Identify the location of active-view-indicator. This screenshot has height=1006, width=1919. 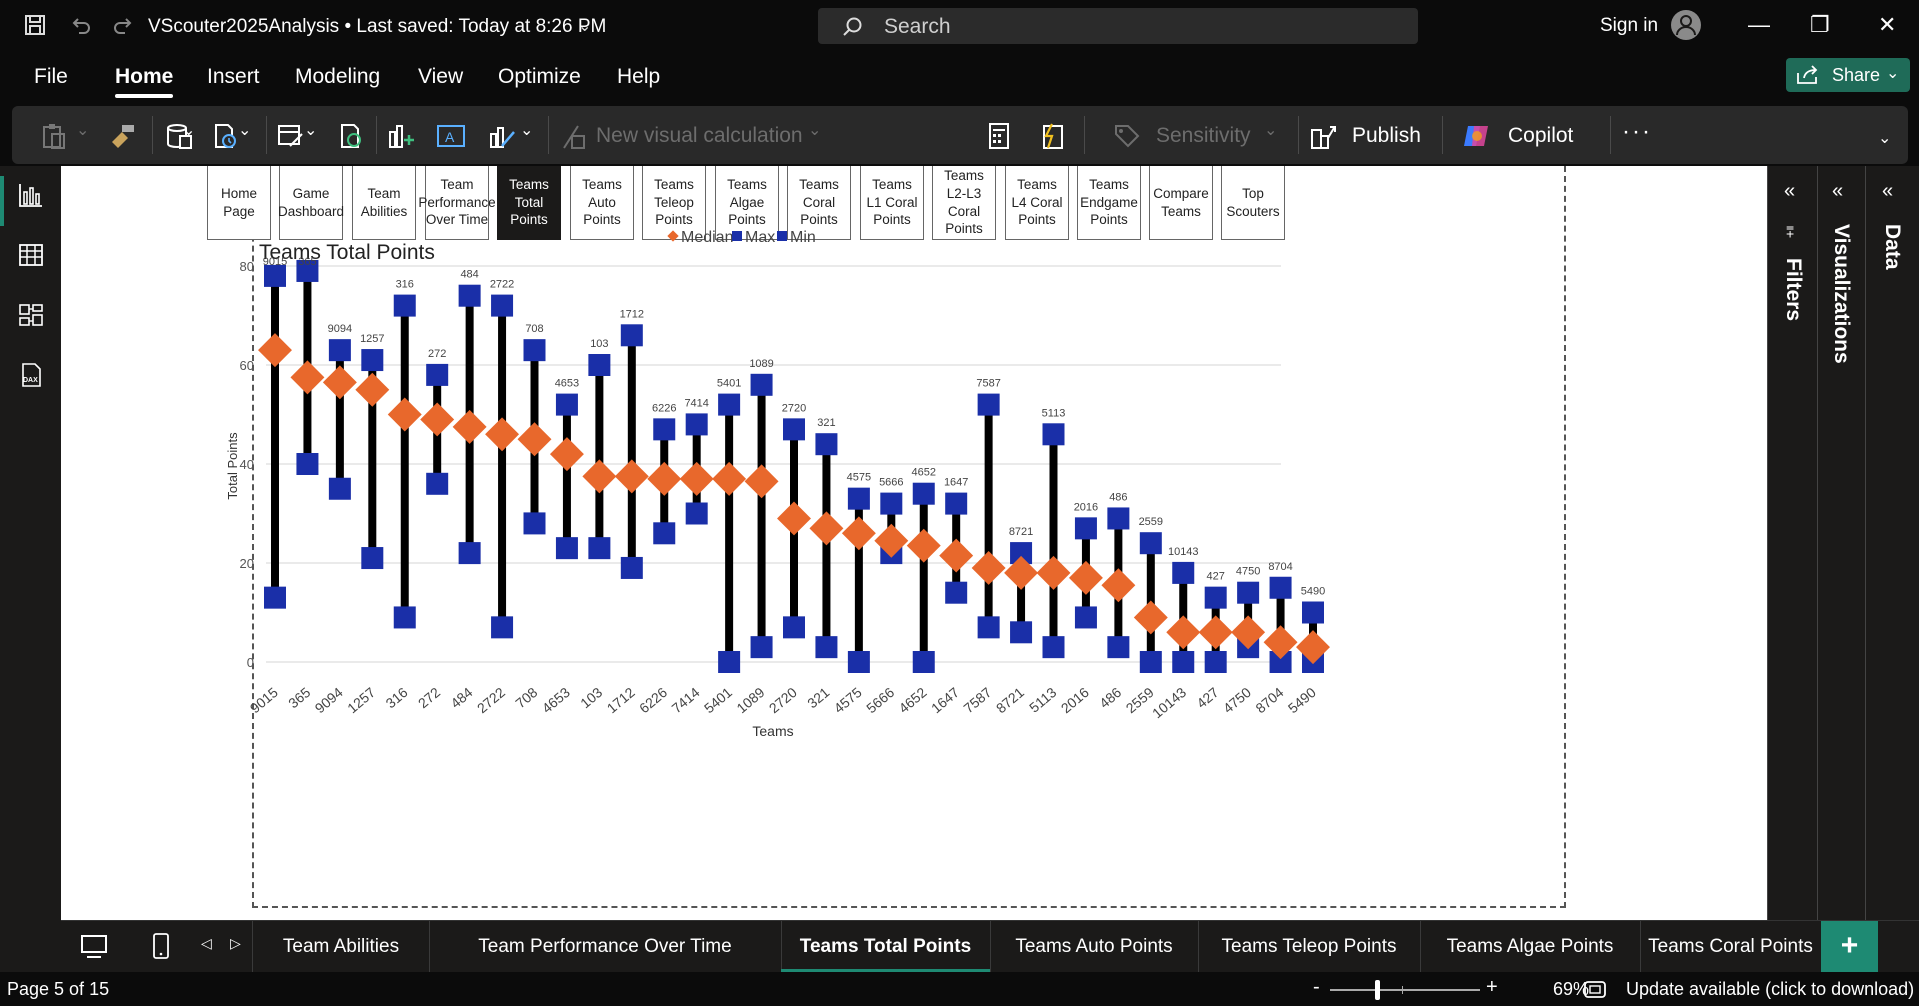
(2, 201).